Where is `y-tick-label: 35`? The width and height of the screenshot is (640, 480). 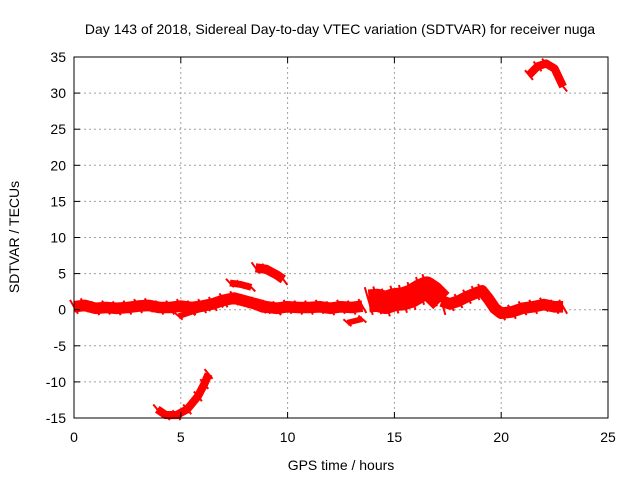 y-tick-label: 35 is located at coordinates (58, 57).